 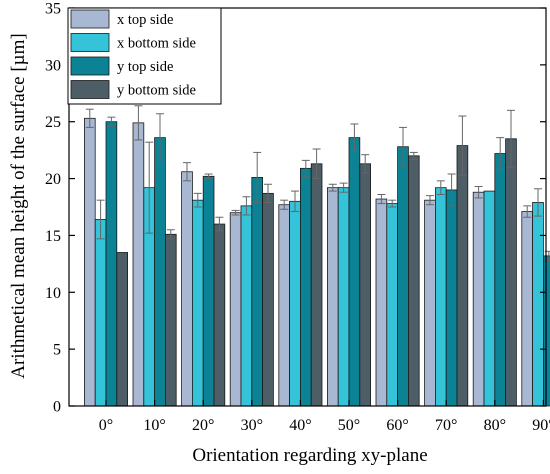 I want to click on x-tick-label-2: 10°, so click(x=154, y=425).